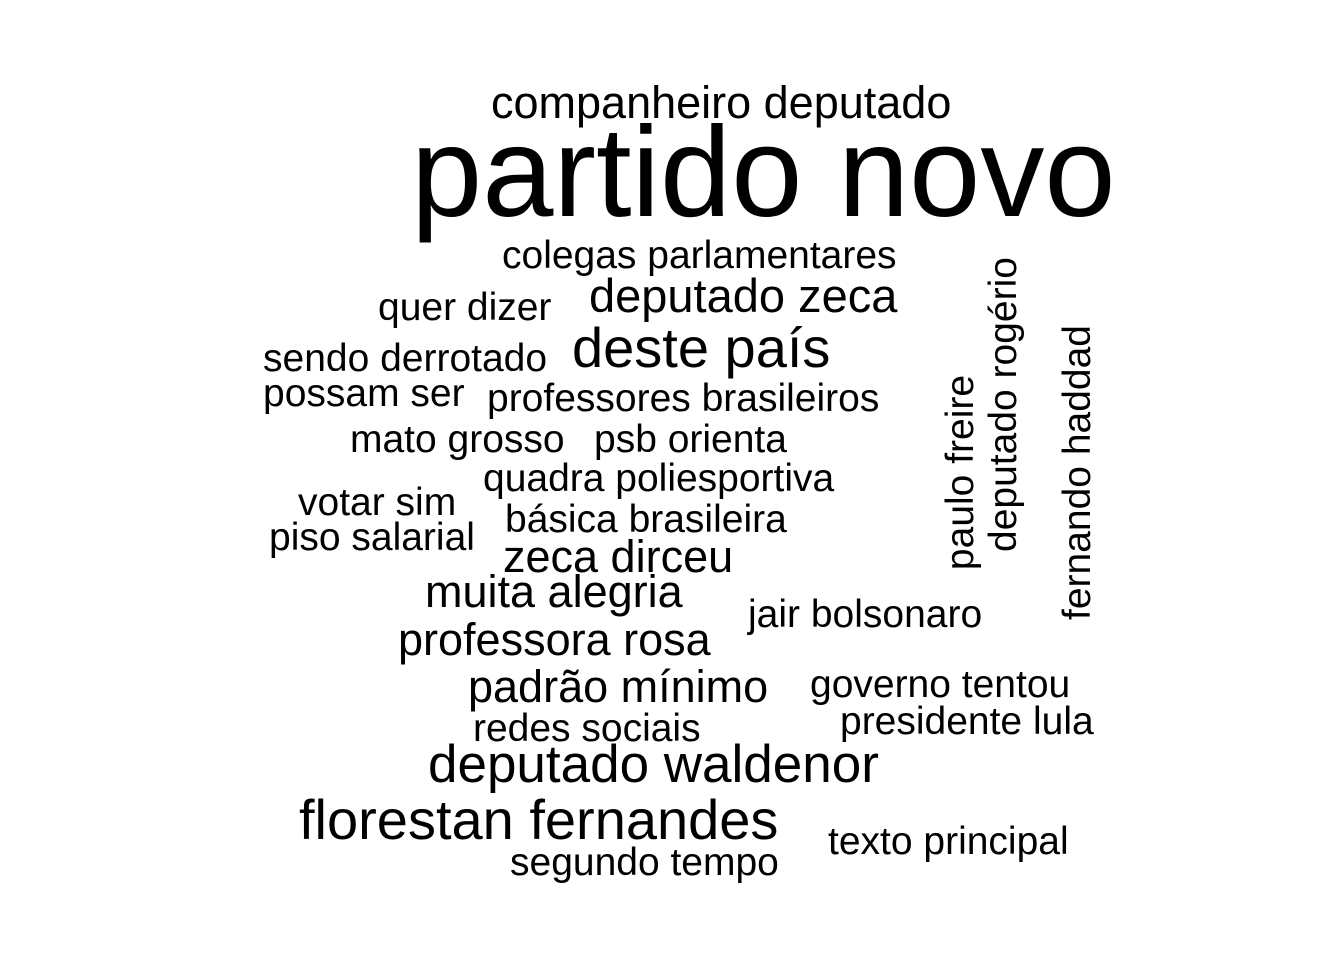  Describe the element at coordinates (683, 398) in the screenshot. I see `word-professores-brasileiros: professores brasileiros` at that location.